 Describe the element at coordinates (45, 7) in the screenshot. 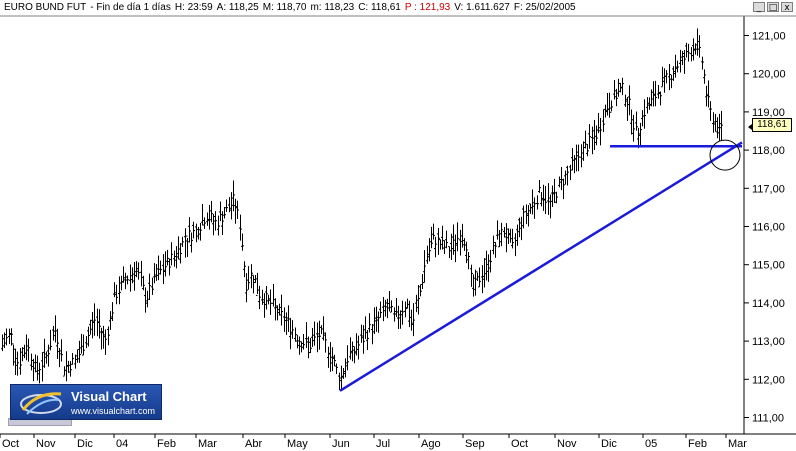

I see `instrument-name: EURO BUND FUT` at that location.